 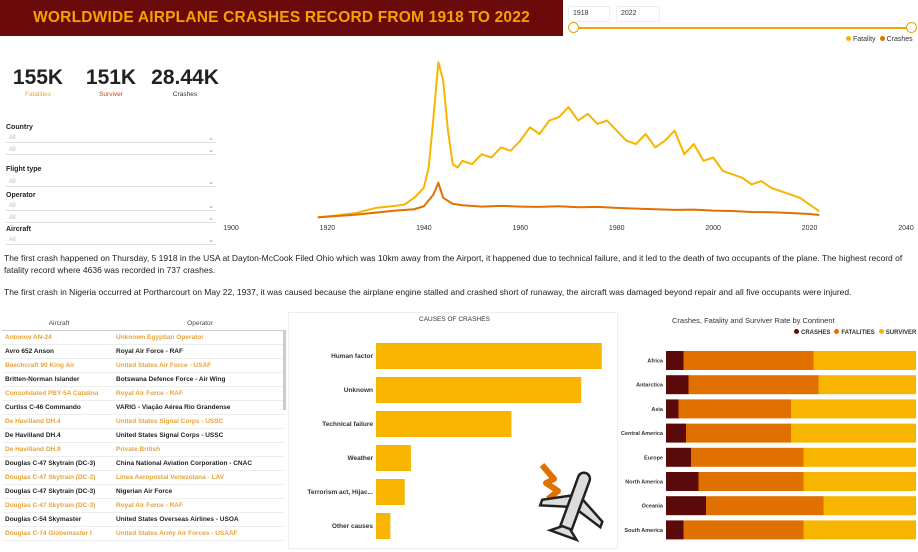 I want to click on date-slider-track, so click(x=742, y=28).